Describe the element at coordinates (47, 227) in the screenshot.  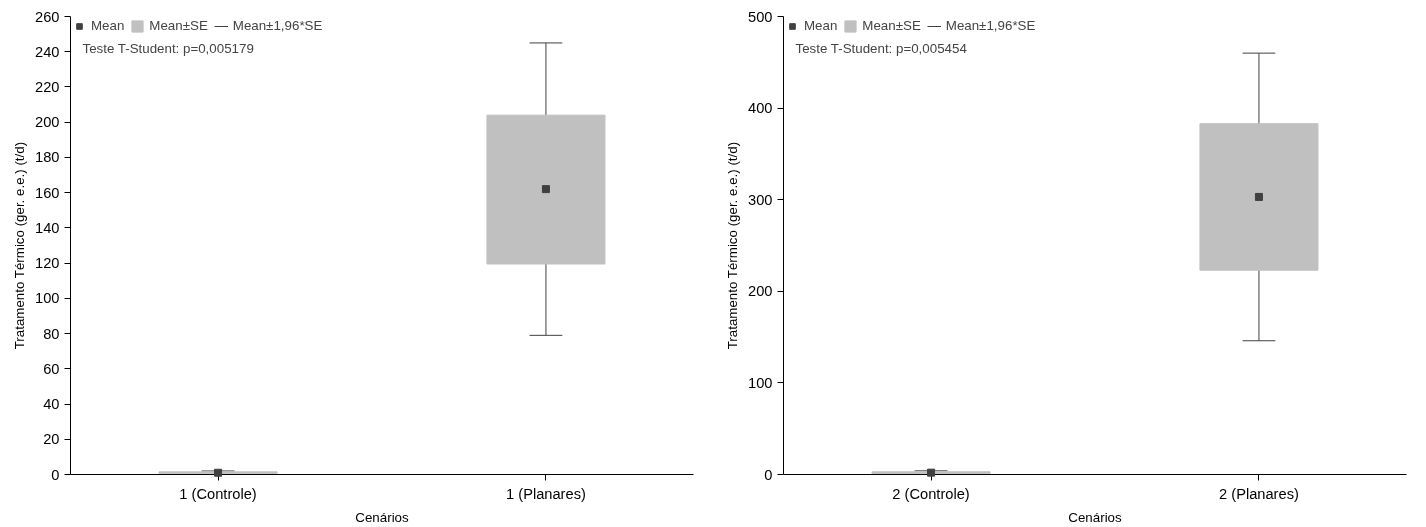
I see `y-tick-label: 140` at that location.